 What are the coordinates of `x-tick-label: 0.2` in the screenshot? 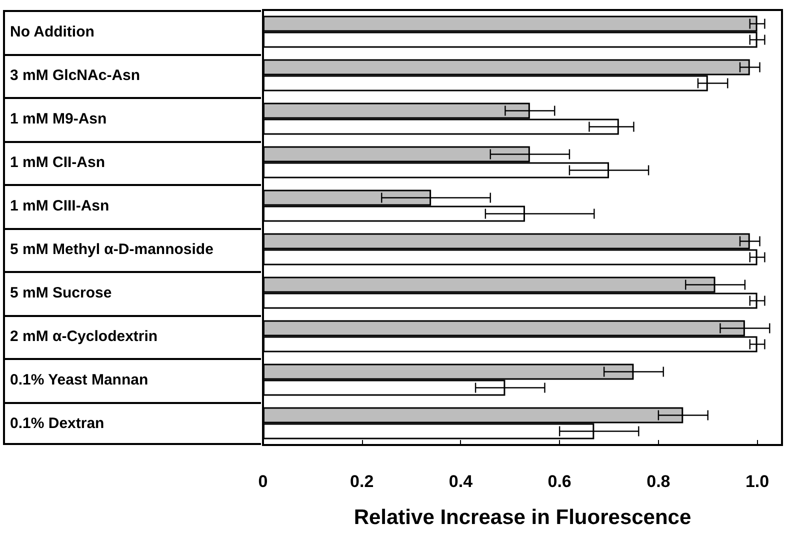 It's located at (362, 481).